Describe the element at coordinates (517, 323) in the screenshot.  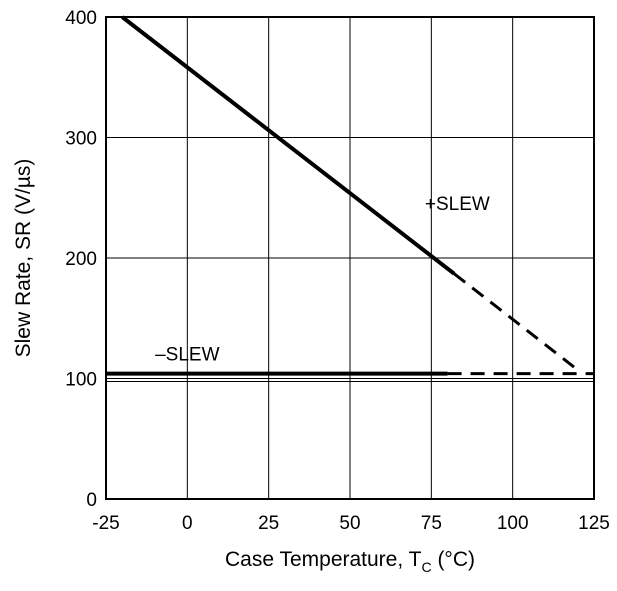
I see `series-extension-slew-positive` at that location.